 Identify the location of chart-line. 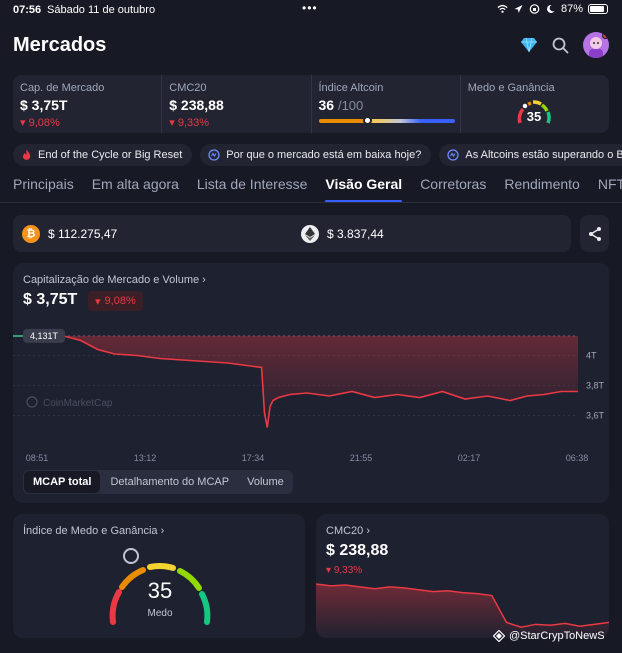
(295, 380).